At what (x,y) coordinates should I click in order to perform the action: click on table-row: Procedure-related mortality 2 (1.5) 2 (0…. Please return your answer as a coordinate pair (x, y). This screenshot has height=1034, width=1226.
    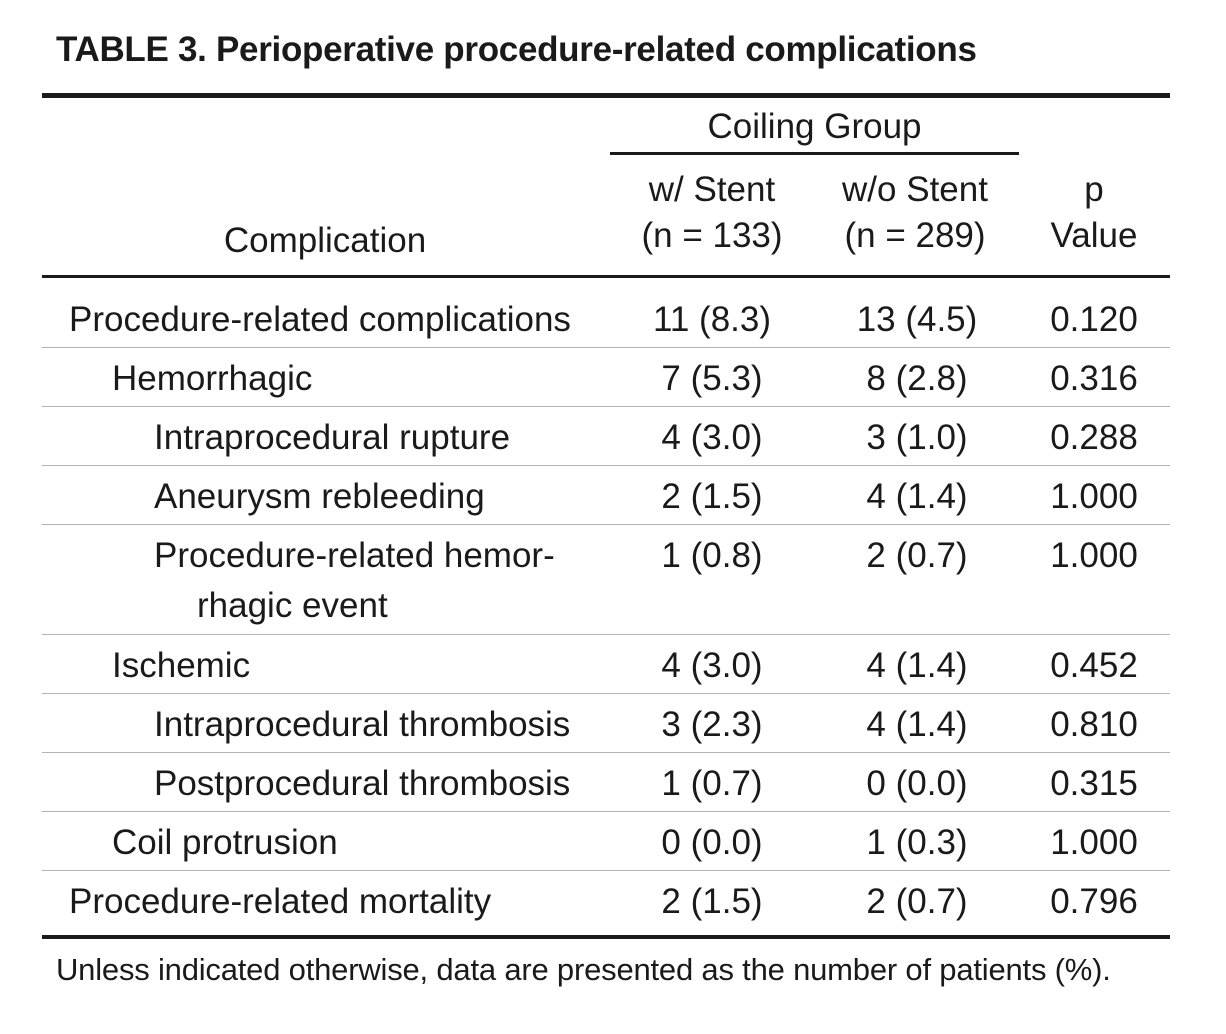
    Looking at the image, I should click on (606, 900).